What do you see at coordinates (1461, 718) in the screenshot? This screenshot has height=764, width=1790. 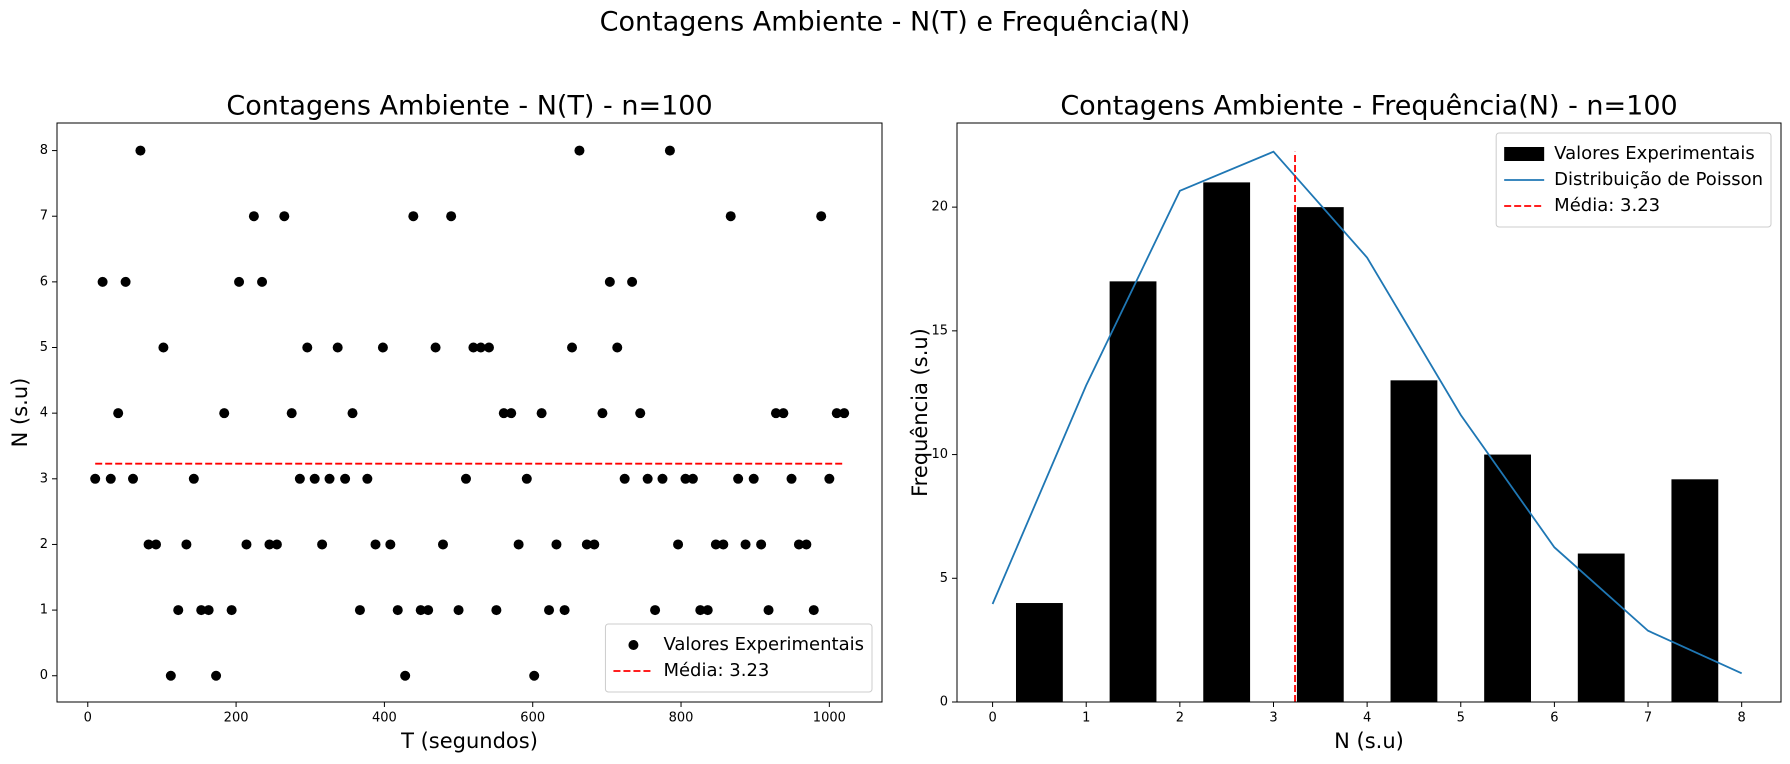 I see `x-tick-label: 5` at bounding box center [1461, 718].